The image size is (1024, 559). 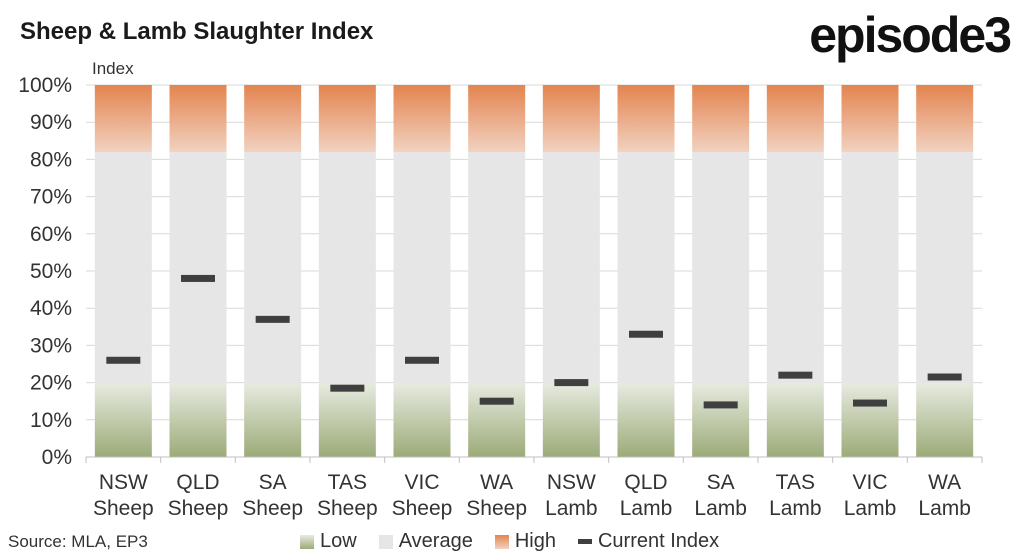 I want to click on legend-label-average: Average, so click(x=435, y=541).